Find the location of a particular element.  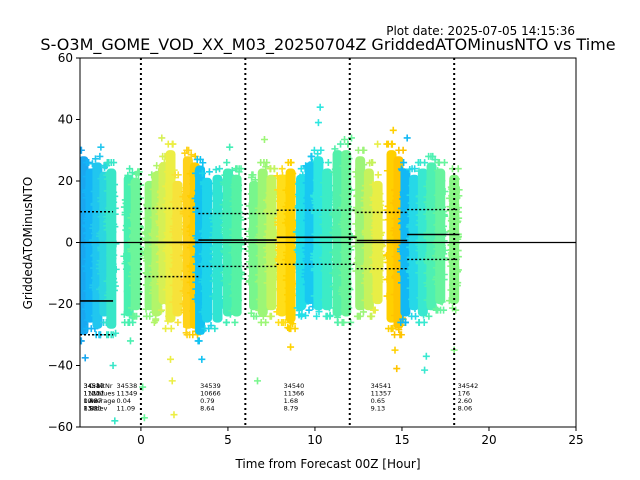

x-axis: 0 5 10 15 20 25 is located at coordinates (360, 437).